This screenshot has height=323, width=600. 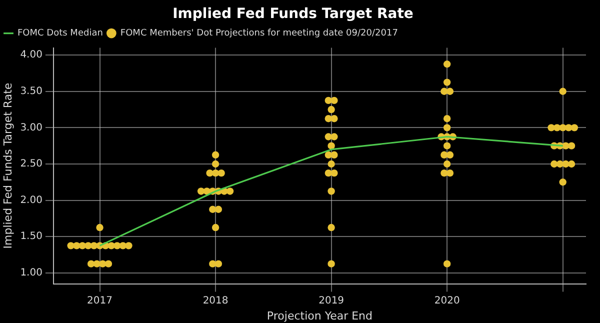 What do you see at coordinates (31, 164) in the screenshot?
I see `y-tick-label: 2.50` at bounding box center [31, 164].